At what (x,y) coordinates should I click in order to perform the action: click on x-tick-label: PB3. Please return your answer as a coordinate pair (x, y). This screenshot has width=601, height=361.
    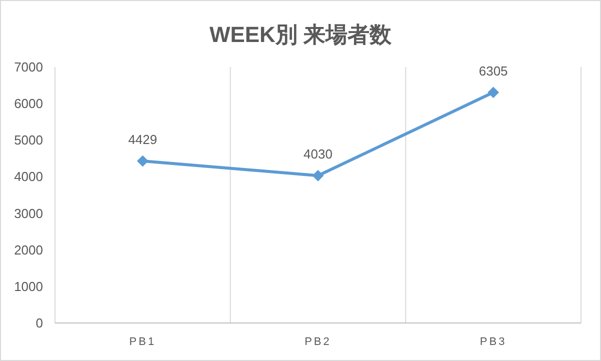
    Looking at the image, I should click on (493, 342).